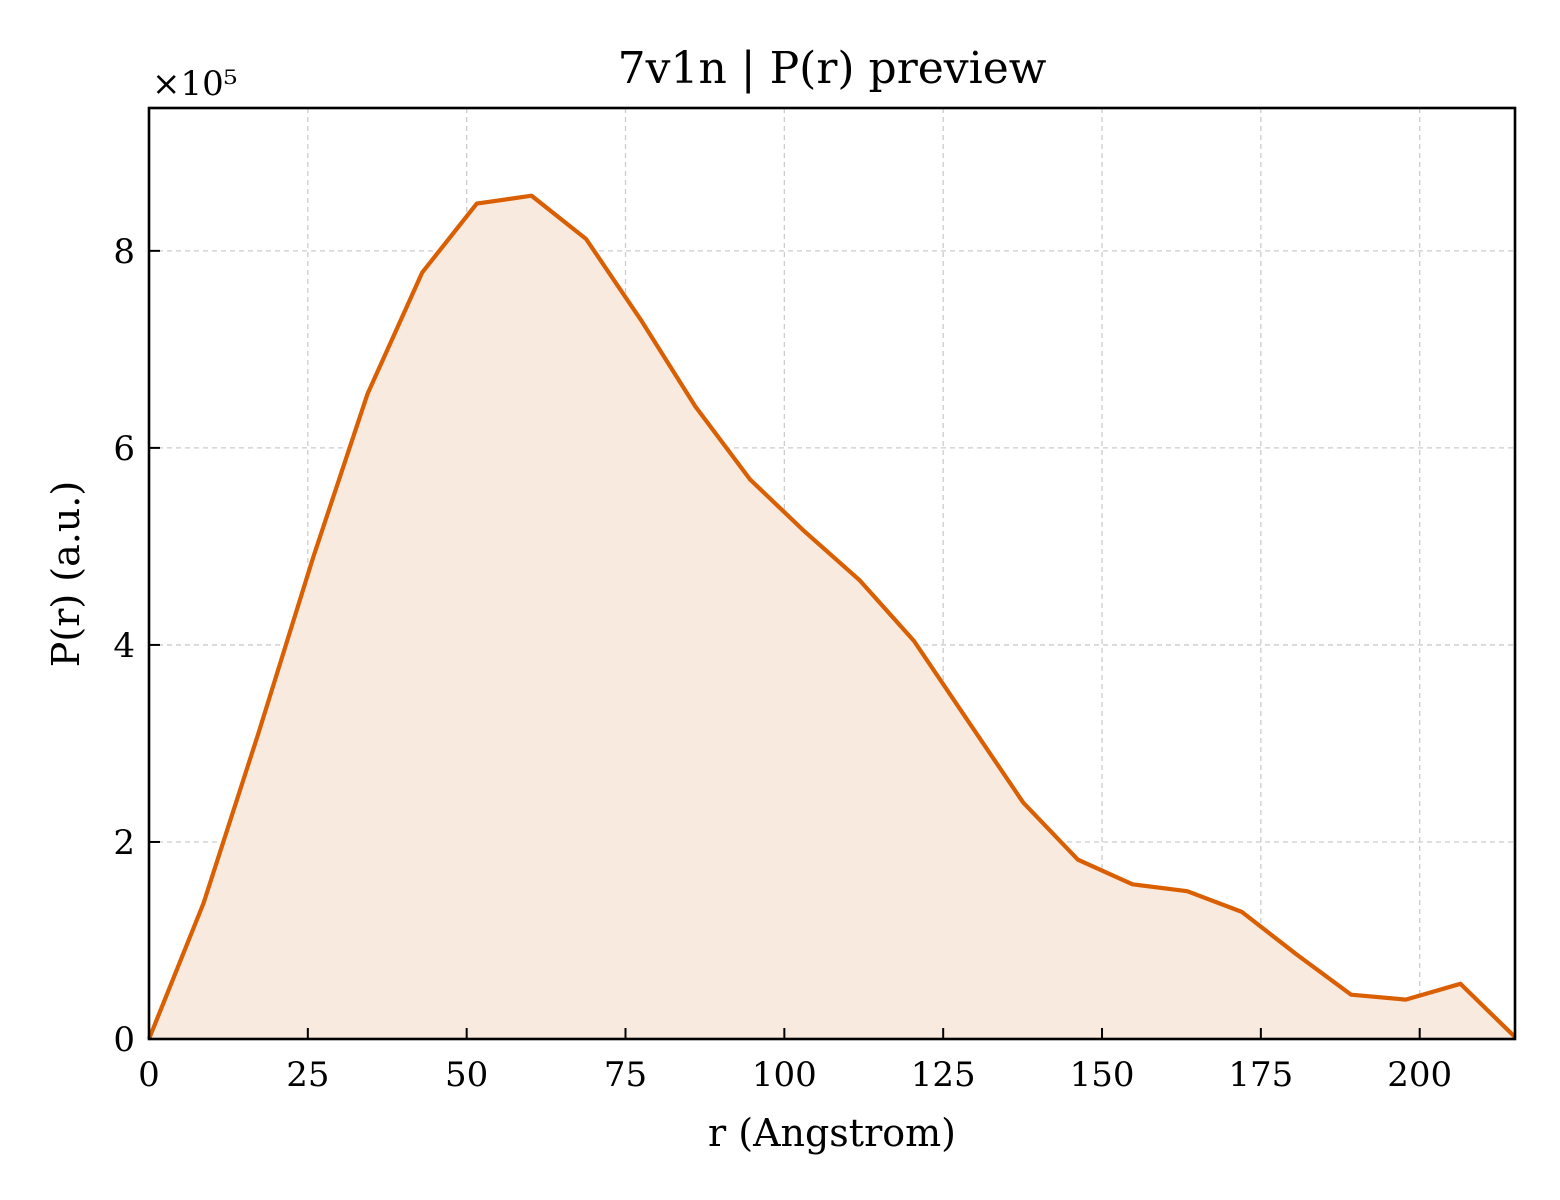 The image size is (1560, 1200). Describe the element at coordinates (124, 252) in the screenshot. I see `y-tick-label: 8` at that location.